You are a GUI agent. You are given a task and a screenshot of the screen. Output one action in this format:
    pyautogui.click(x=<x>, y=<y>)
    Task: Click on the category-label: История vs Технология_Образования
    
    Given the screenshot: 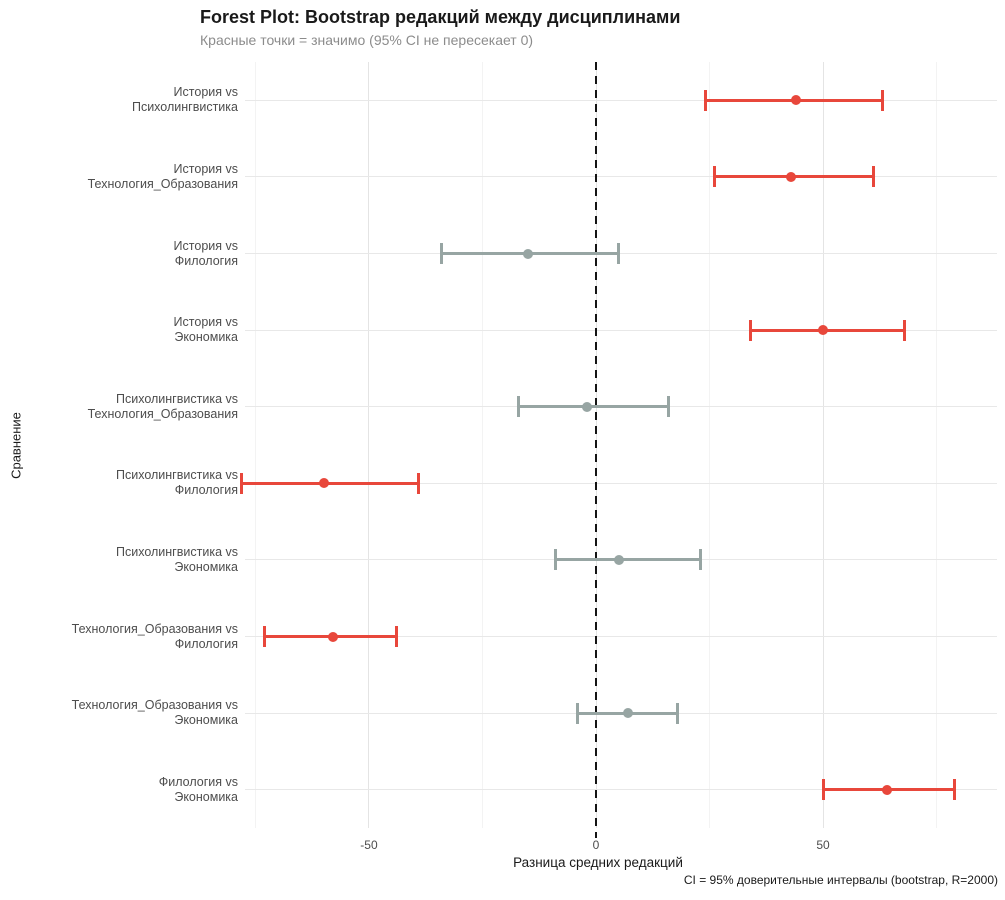 What is the action you would take?
    pyautogui.click(x=130, y=177)
    